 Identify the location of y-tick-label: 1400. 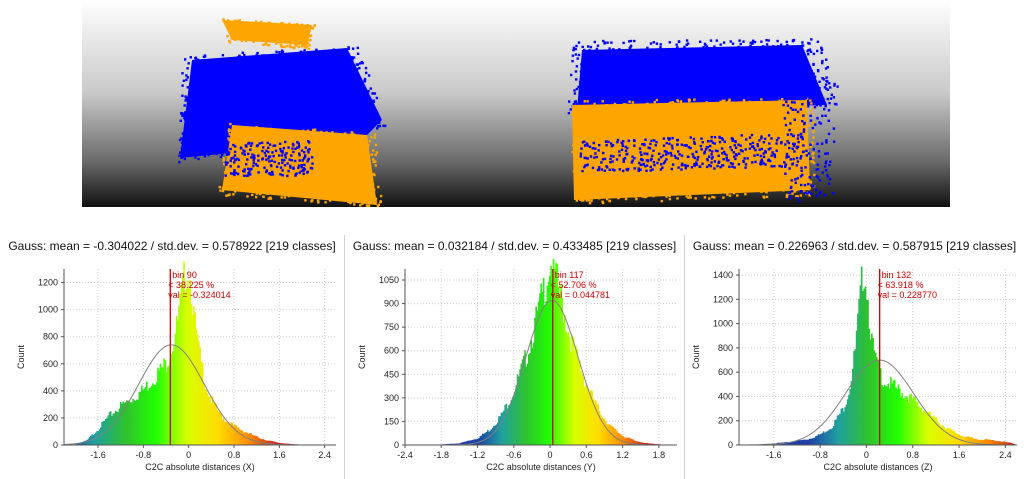
(723, 275).